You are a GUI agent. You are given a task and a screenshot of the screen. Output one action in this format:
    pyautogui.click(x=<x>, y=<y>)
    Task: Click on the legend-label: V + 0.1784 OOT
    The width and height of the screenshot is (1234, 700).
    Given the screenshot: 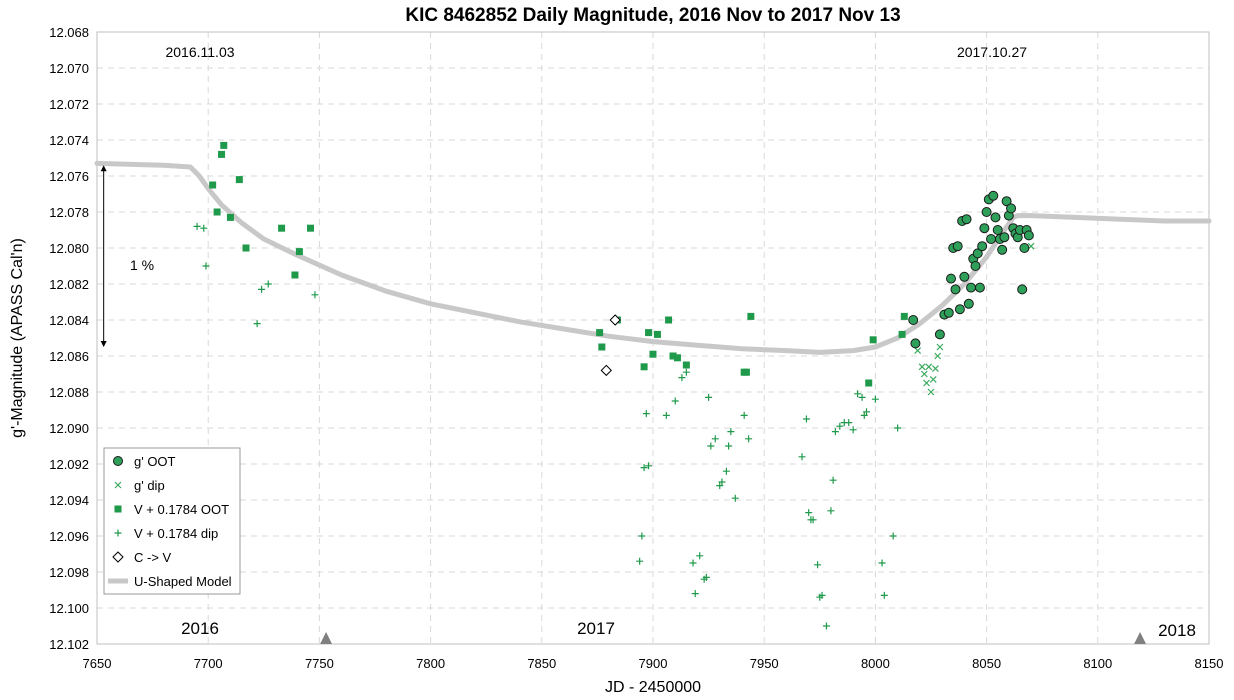 What is the action you would take?
    pyautogui.click(x=181, y=509)
    